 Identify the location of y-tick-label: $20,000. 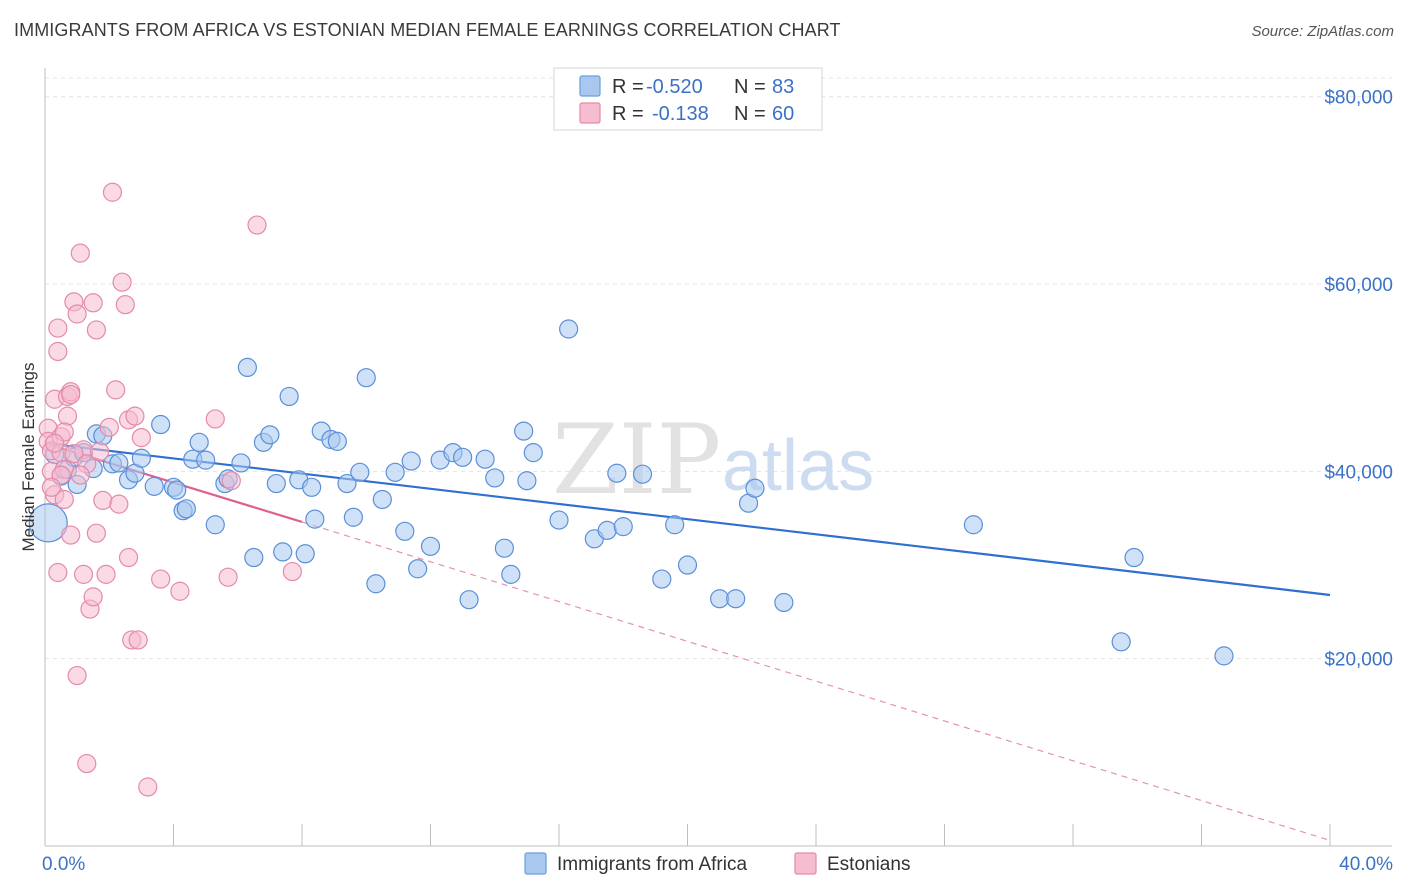
(1358, 660).